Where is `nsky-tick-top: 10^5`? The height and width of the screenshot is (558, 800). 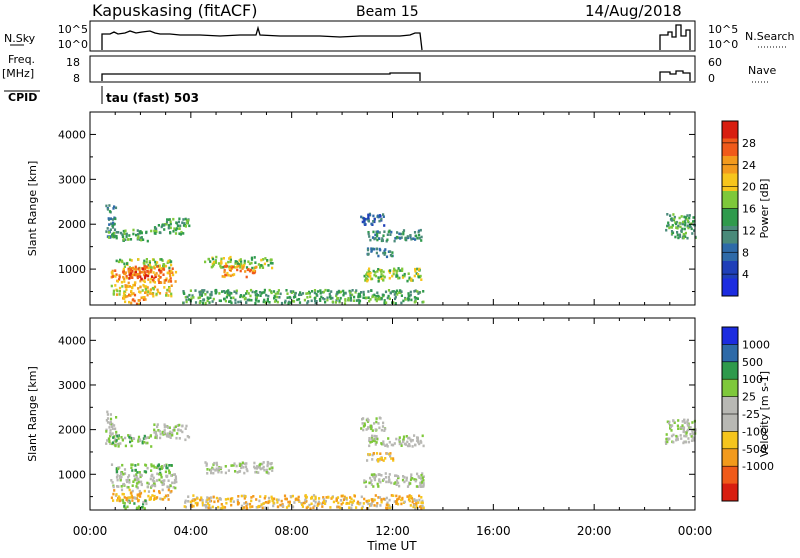 nsky-tick-top: 10^5 is located at coordinates (73, 29).